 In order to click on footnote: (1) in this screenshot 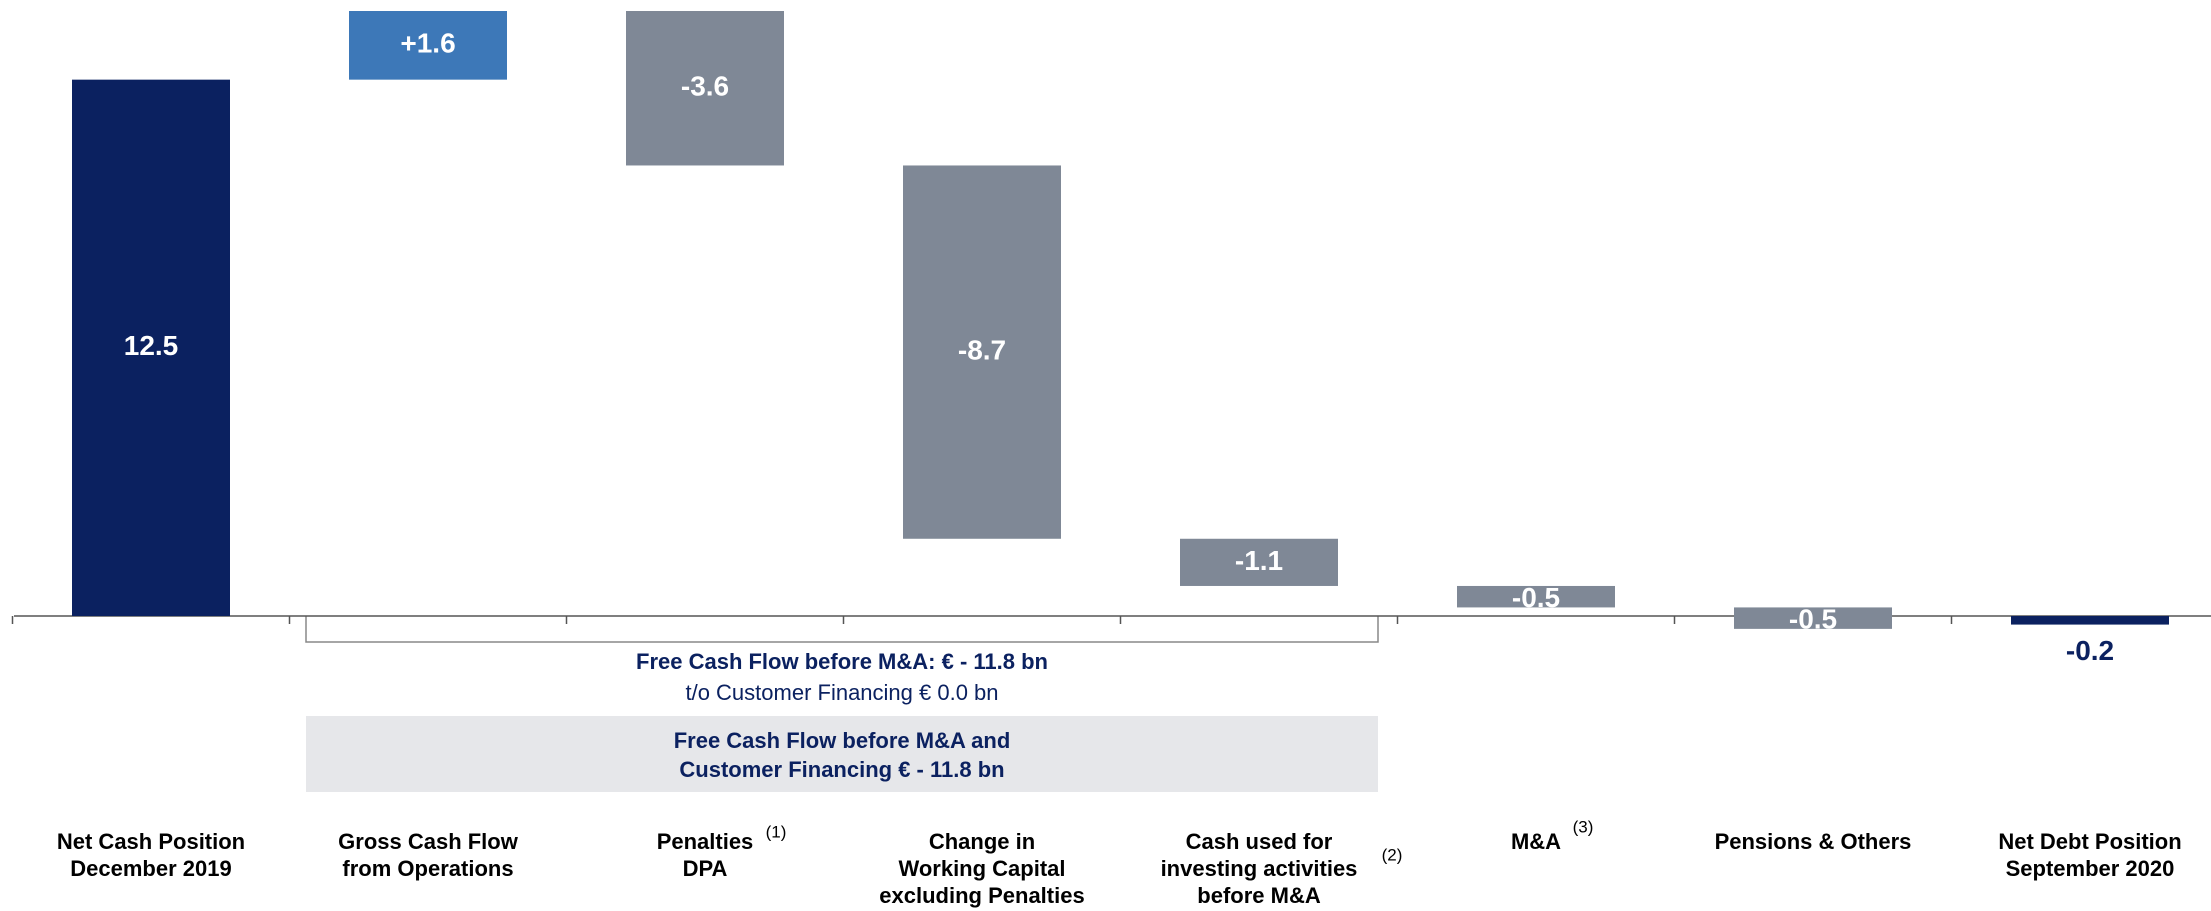, I will do `click(776, 831)`.